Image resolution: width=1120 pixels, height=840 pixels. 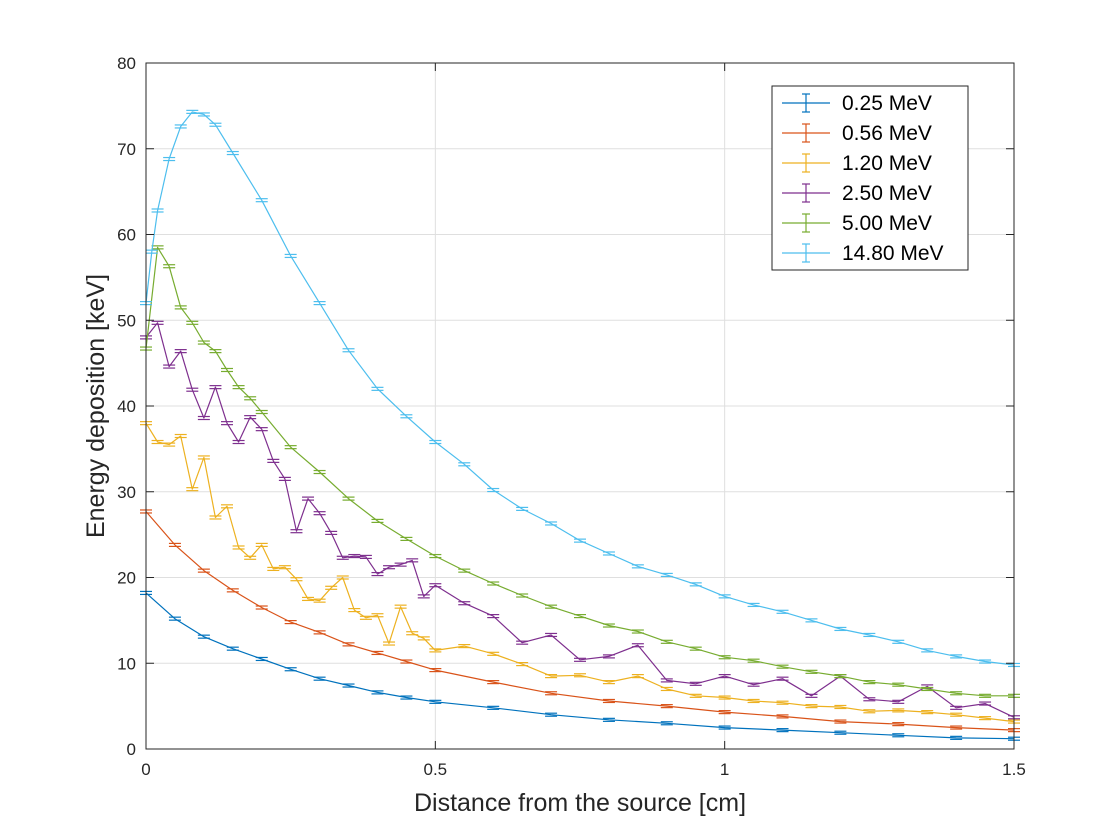 I want to click on legend-label: 2.50 MeV, so click(x=887, y=193).